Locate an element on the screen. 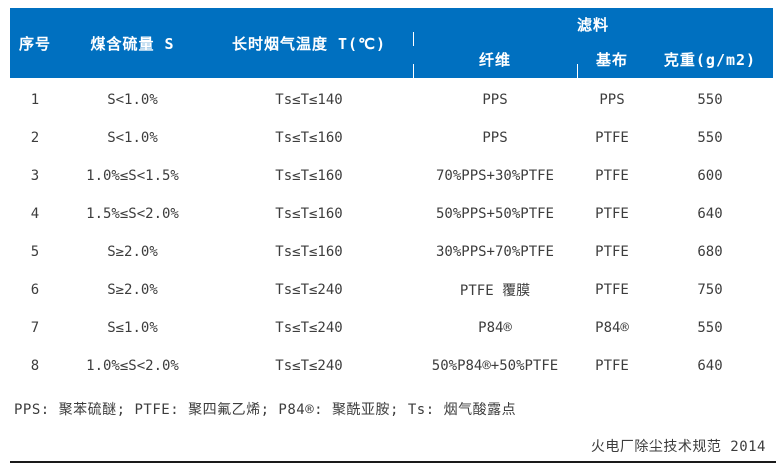  header-temp: 长时烟气温度 T(℃) is located at coordinates (309, 43).